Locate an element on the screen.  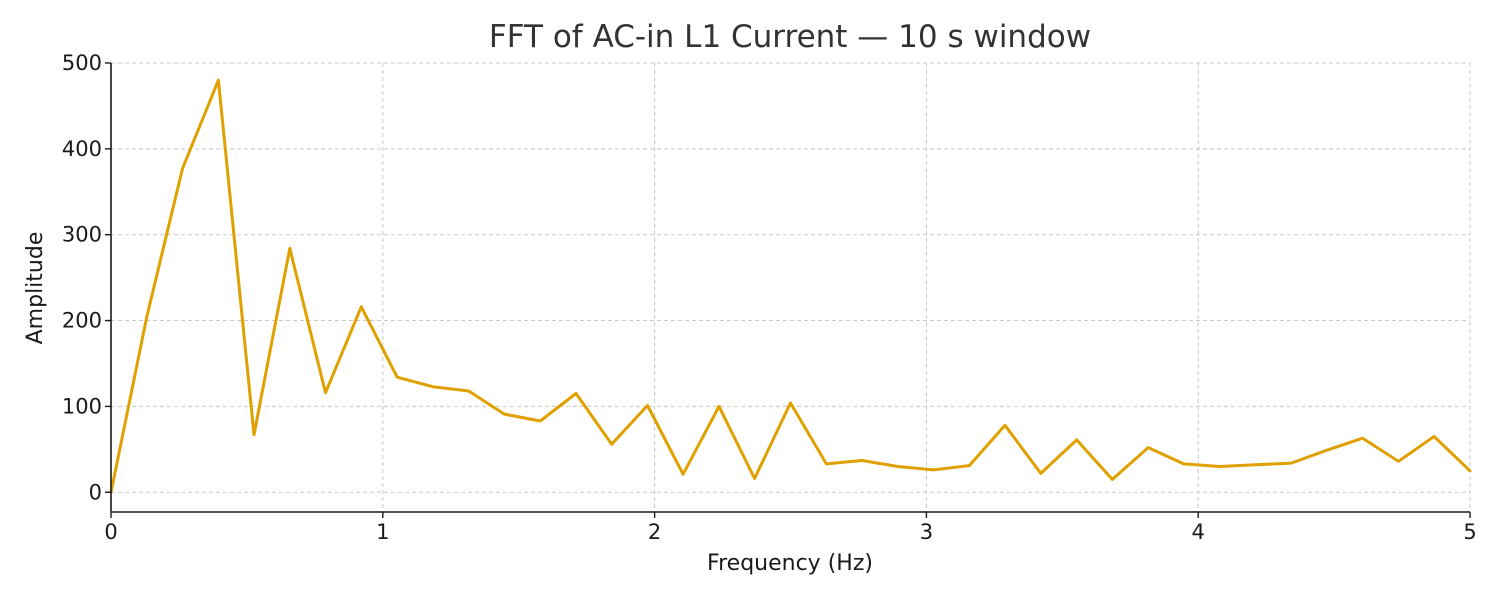
y-tick-label: 0 is located at coordinates (95, 492).